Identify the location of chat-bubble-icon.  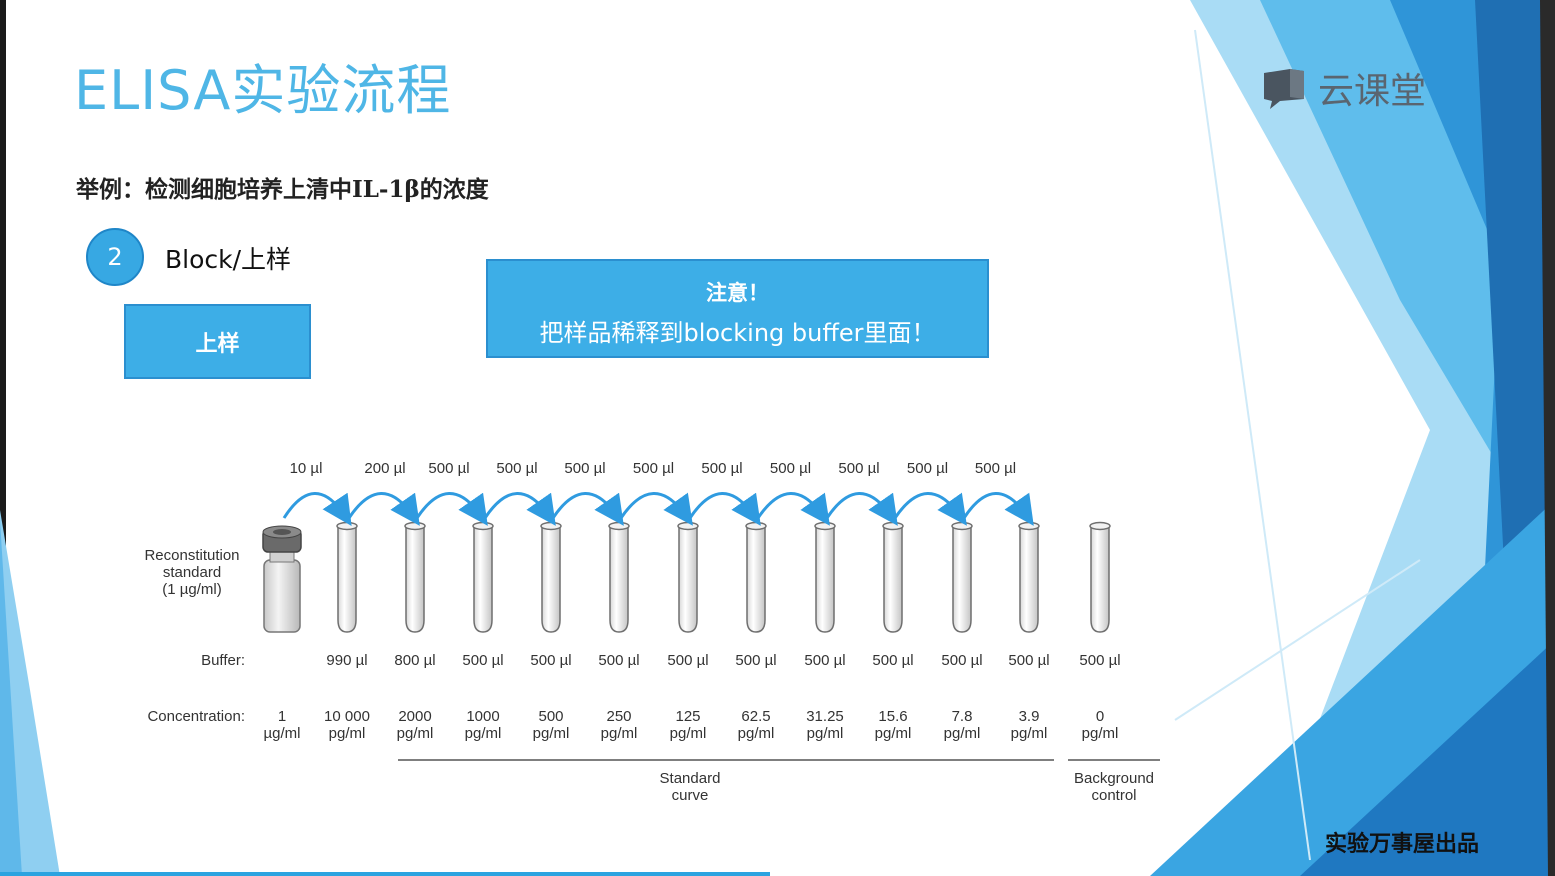
(1284, 89).